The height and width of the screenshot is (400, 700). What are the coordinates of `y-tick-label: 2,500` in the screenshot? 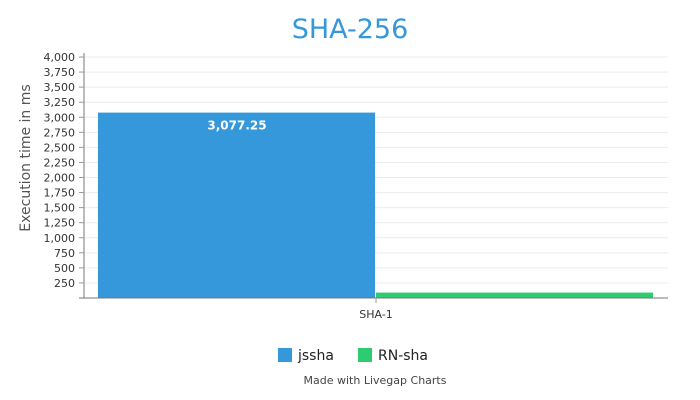 It's located at (60, 147).